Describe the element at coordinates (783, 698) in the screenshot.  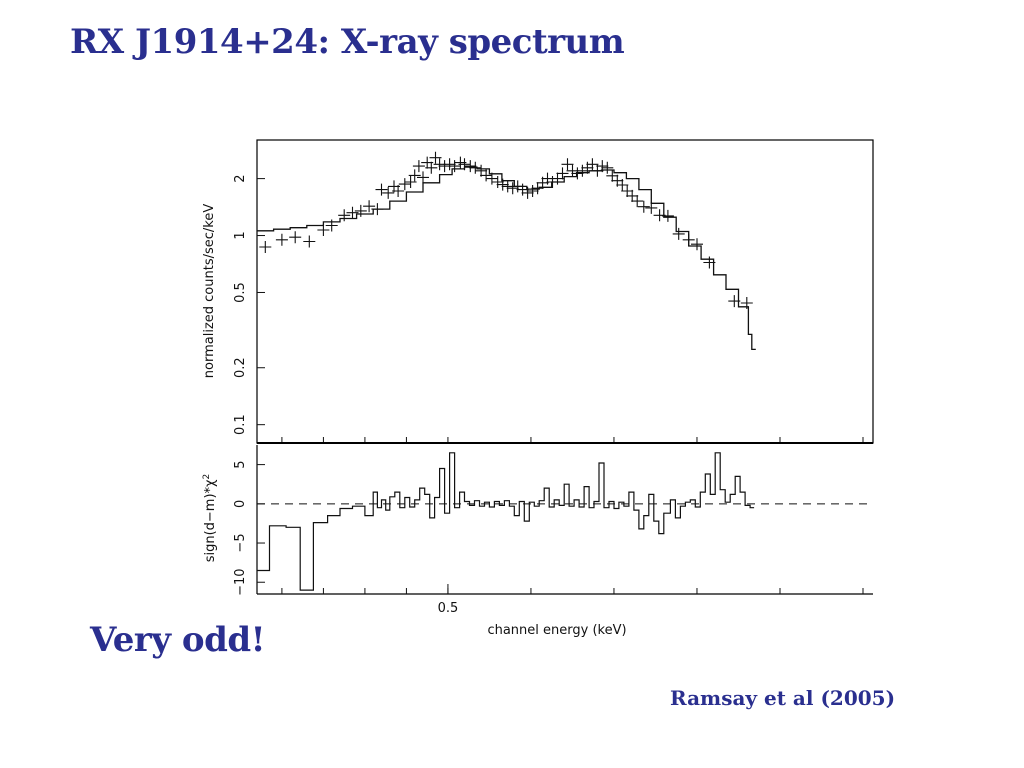
I see `slide-credit: Ramsay et al (2005)` at that location.